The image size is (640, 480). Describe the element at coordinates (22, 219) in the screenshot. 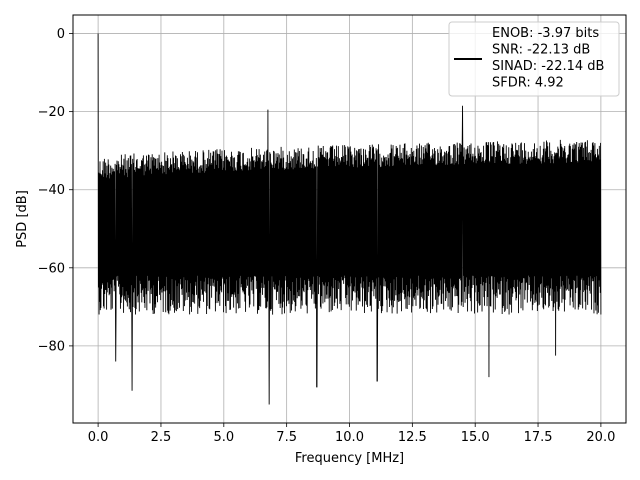

I see `y-axis-label: PSD [dB]` at that location.